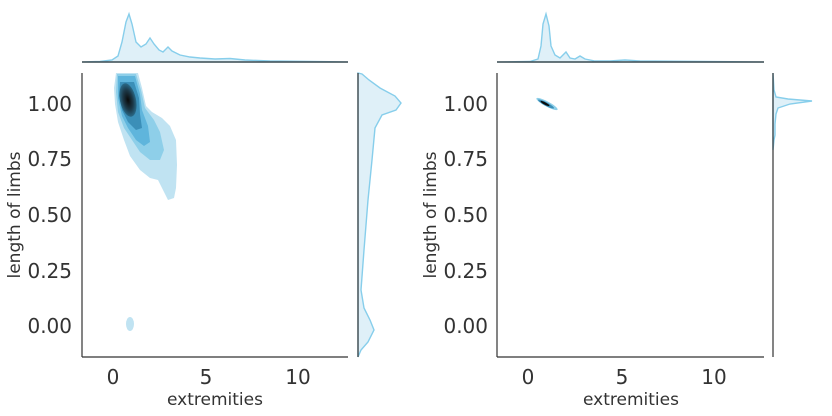 Image resolution: width=832 pixels, height=416 pixels. Describe the element at coordinates (145, 202) in the screenshot. I see `left-kde-contours` at that location.